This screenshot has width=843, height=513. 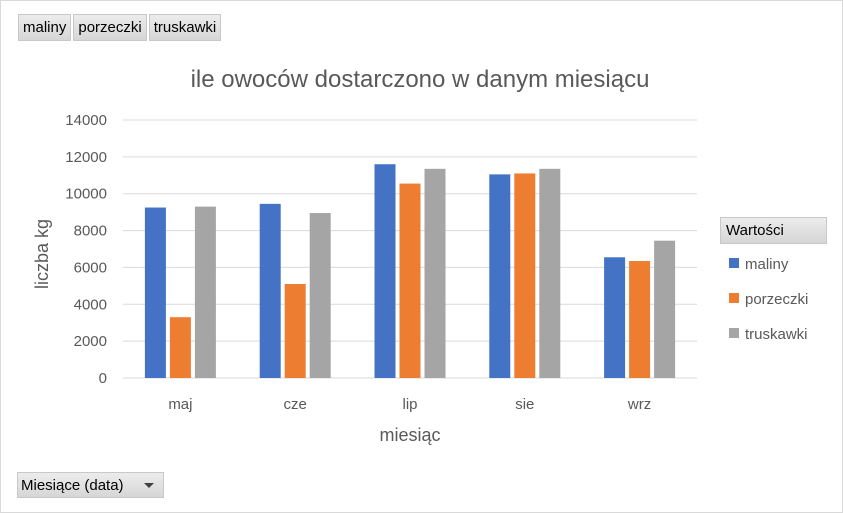 What do you see at coordinates (180, 347) in the screenshot?
I see `bar-porzeczki-maj` at bounding box center [180, 347].